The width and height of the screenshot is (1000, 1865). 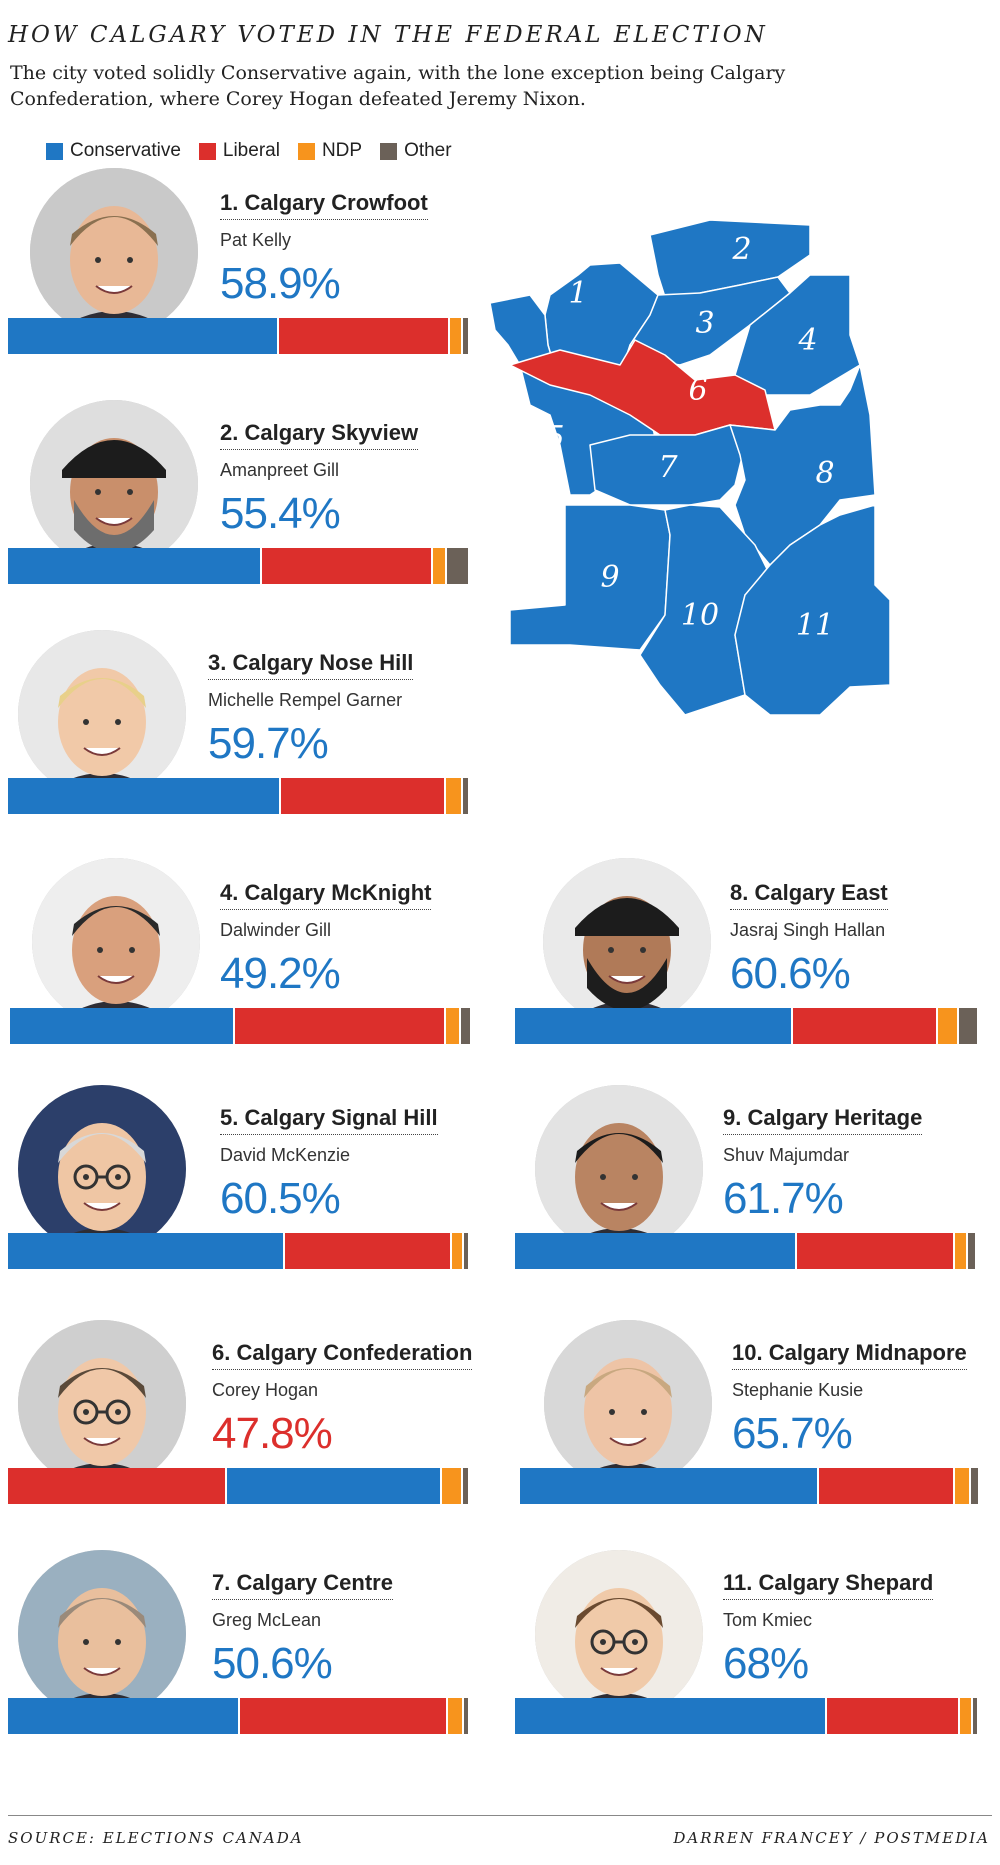 I want to click on map-label-3: 3, so click(x=704, y=323).